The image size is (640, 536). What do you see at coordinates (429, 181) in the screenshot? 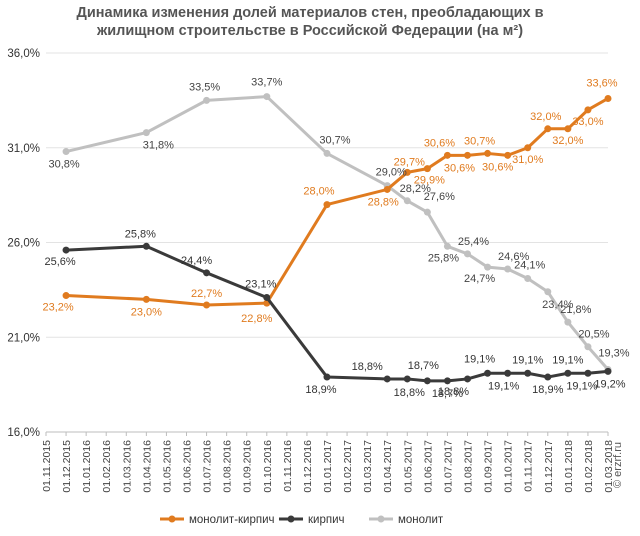
I see `data-label: 29,9%` at bounding box center [429, 181].